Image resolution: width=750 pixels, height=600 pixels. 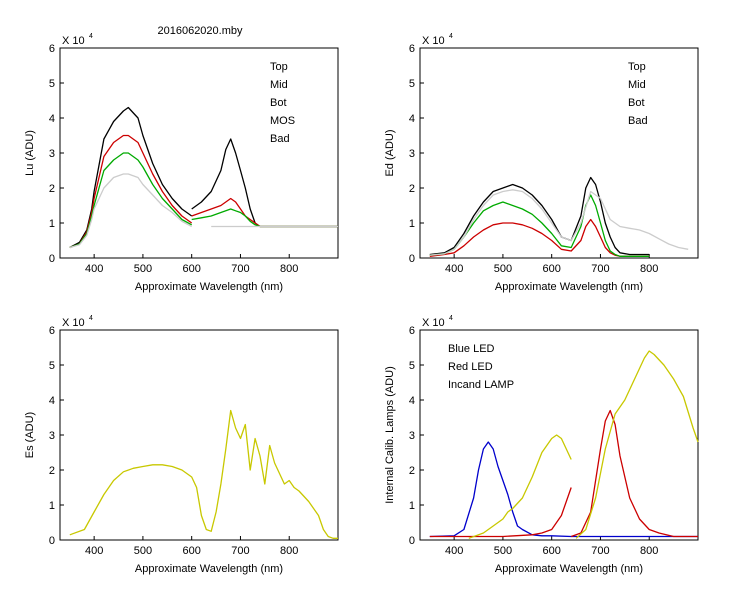 What do you see at coordinates (390, 152) in the screenshot?
I see `y-axis-label: Ed (ADU)` at bounding box center [390, 152].